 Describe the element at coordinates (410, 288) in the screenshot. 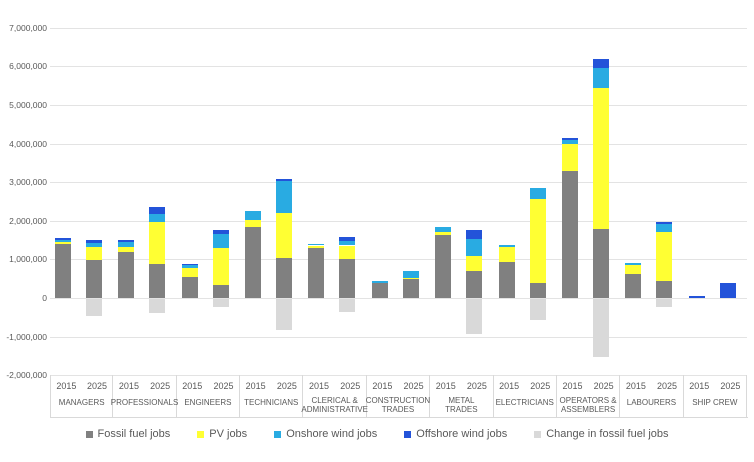

I see `bar-construction-trades-2025-fossil` at that location.